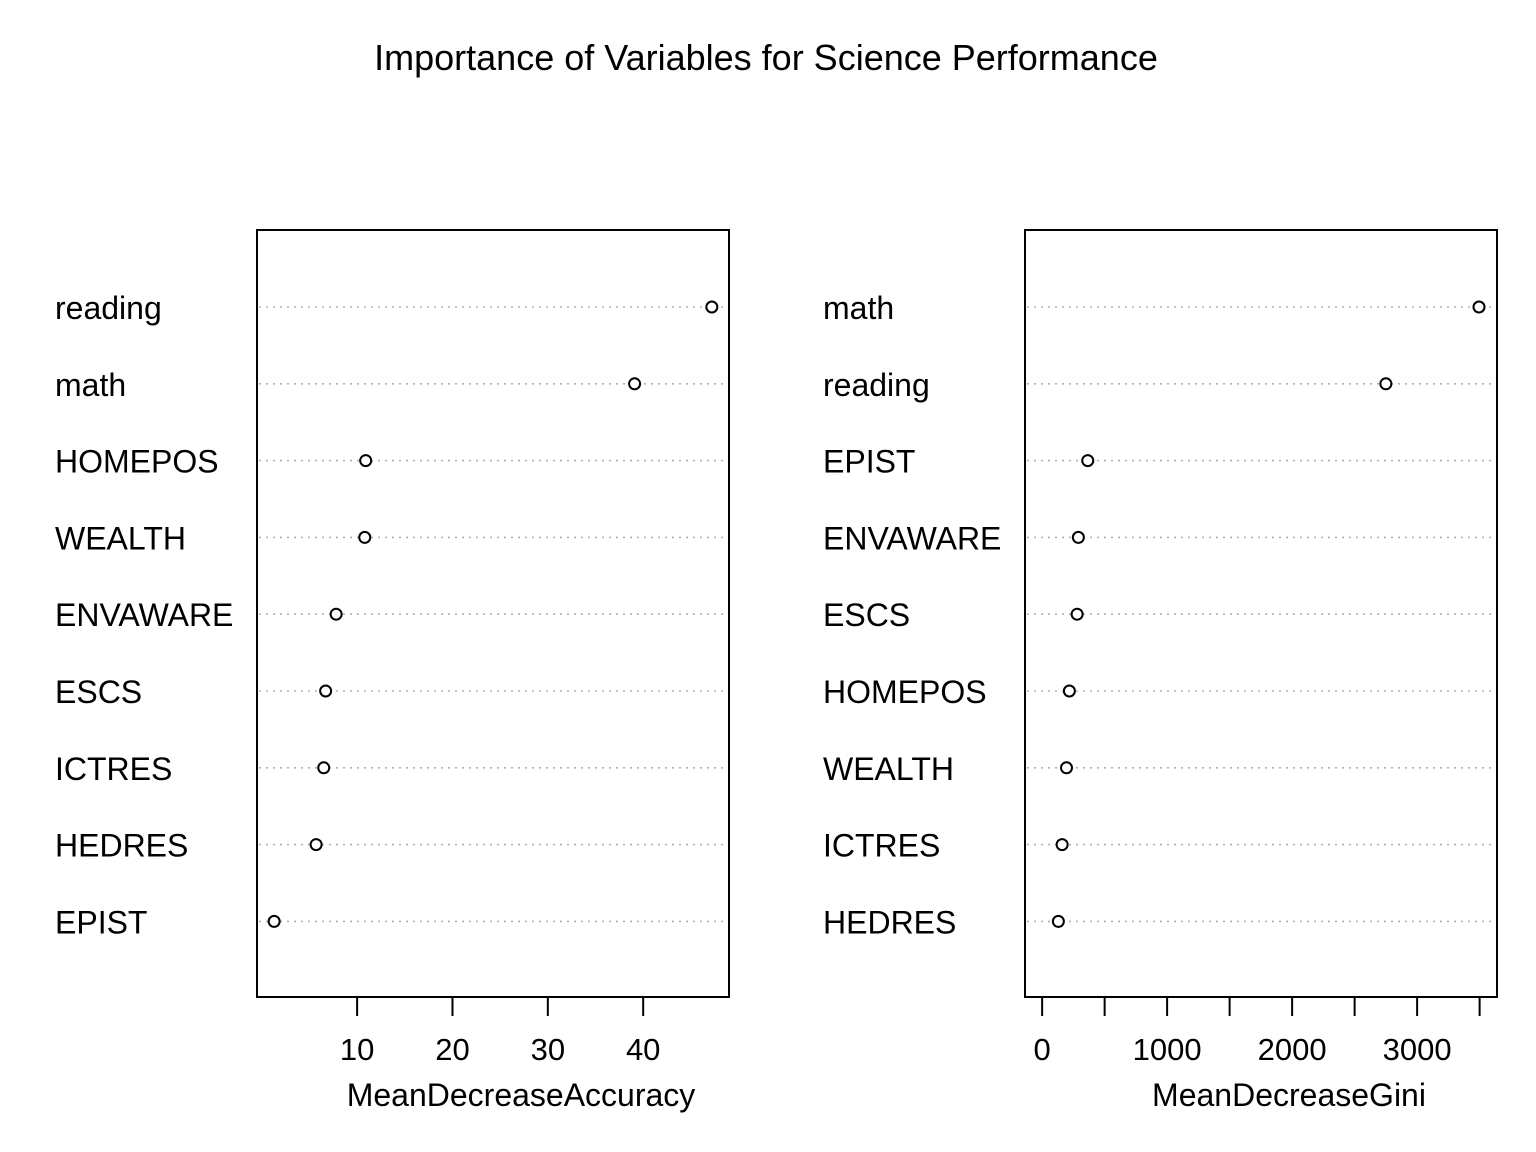  Describe the element at coordinates (108, 308) in the screenshot. I see `left-variable-label: reading` at that location.